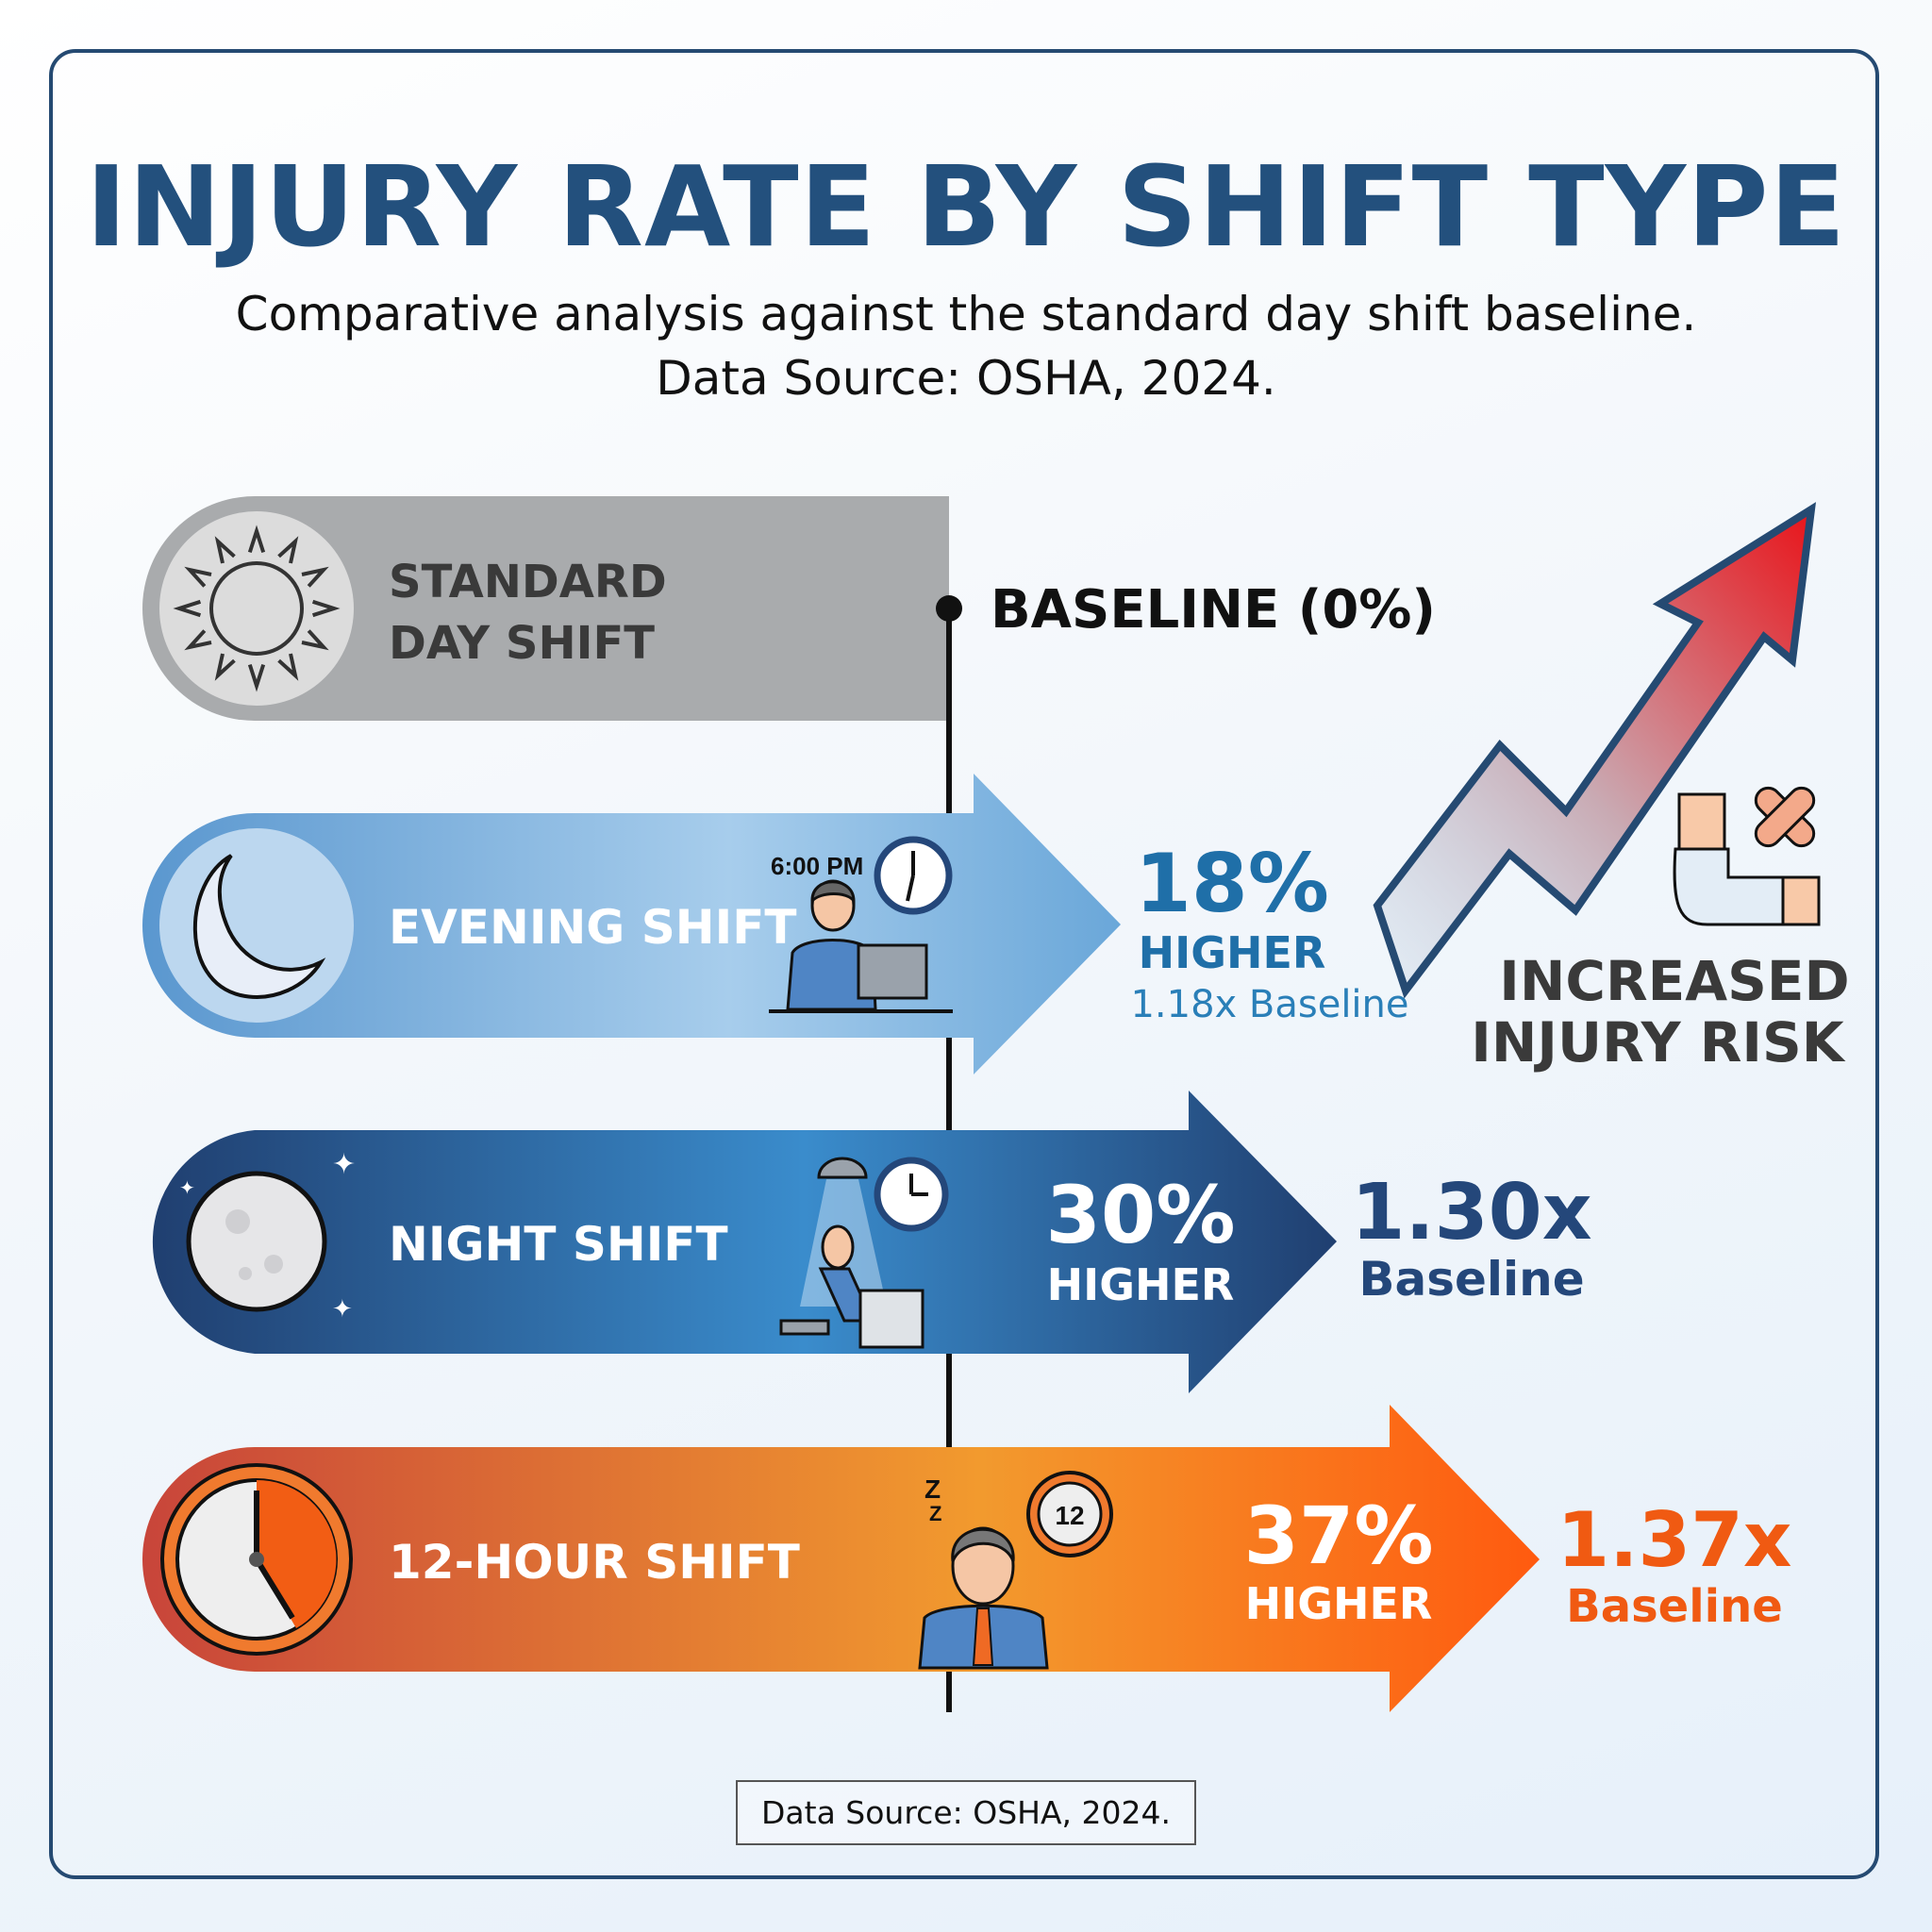 The image size is (1932, 1932). I want to click on higher-night: HIGHER, so click(1141, 1285).